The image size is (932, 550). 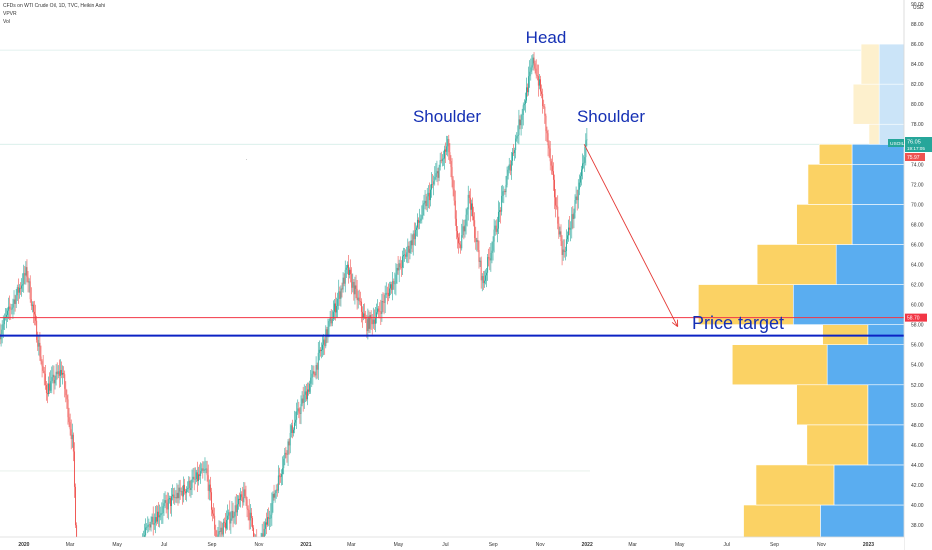 I want to click on projection-arrow-head, so click(x=675, y=323).